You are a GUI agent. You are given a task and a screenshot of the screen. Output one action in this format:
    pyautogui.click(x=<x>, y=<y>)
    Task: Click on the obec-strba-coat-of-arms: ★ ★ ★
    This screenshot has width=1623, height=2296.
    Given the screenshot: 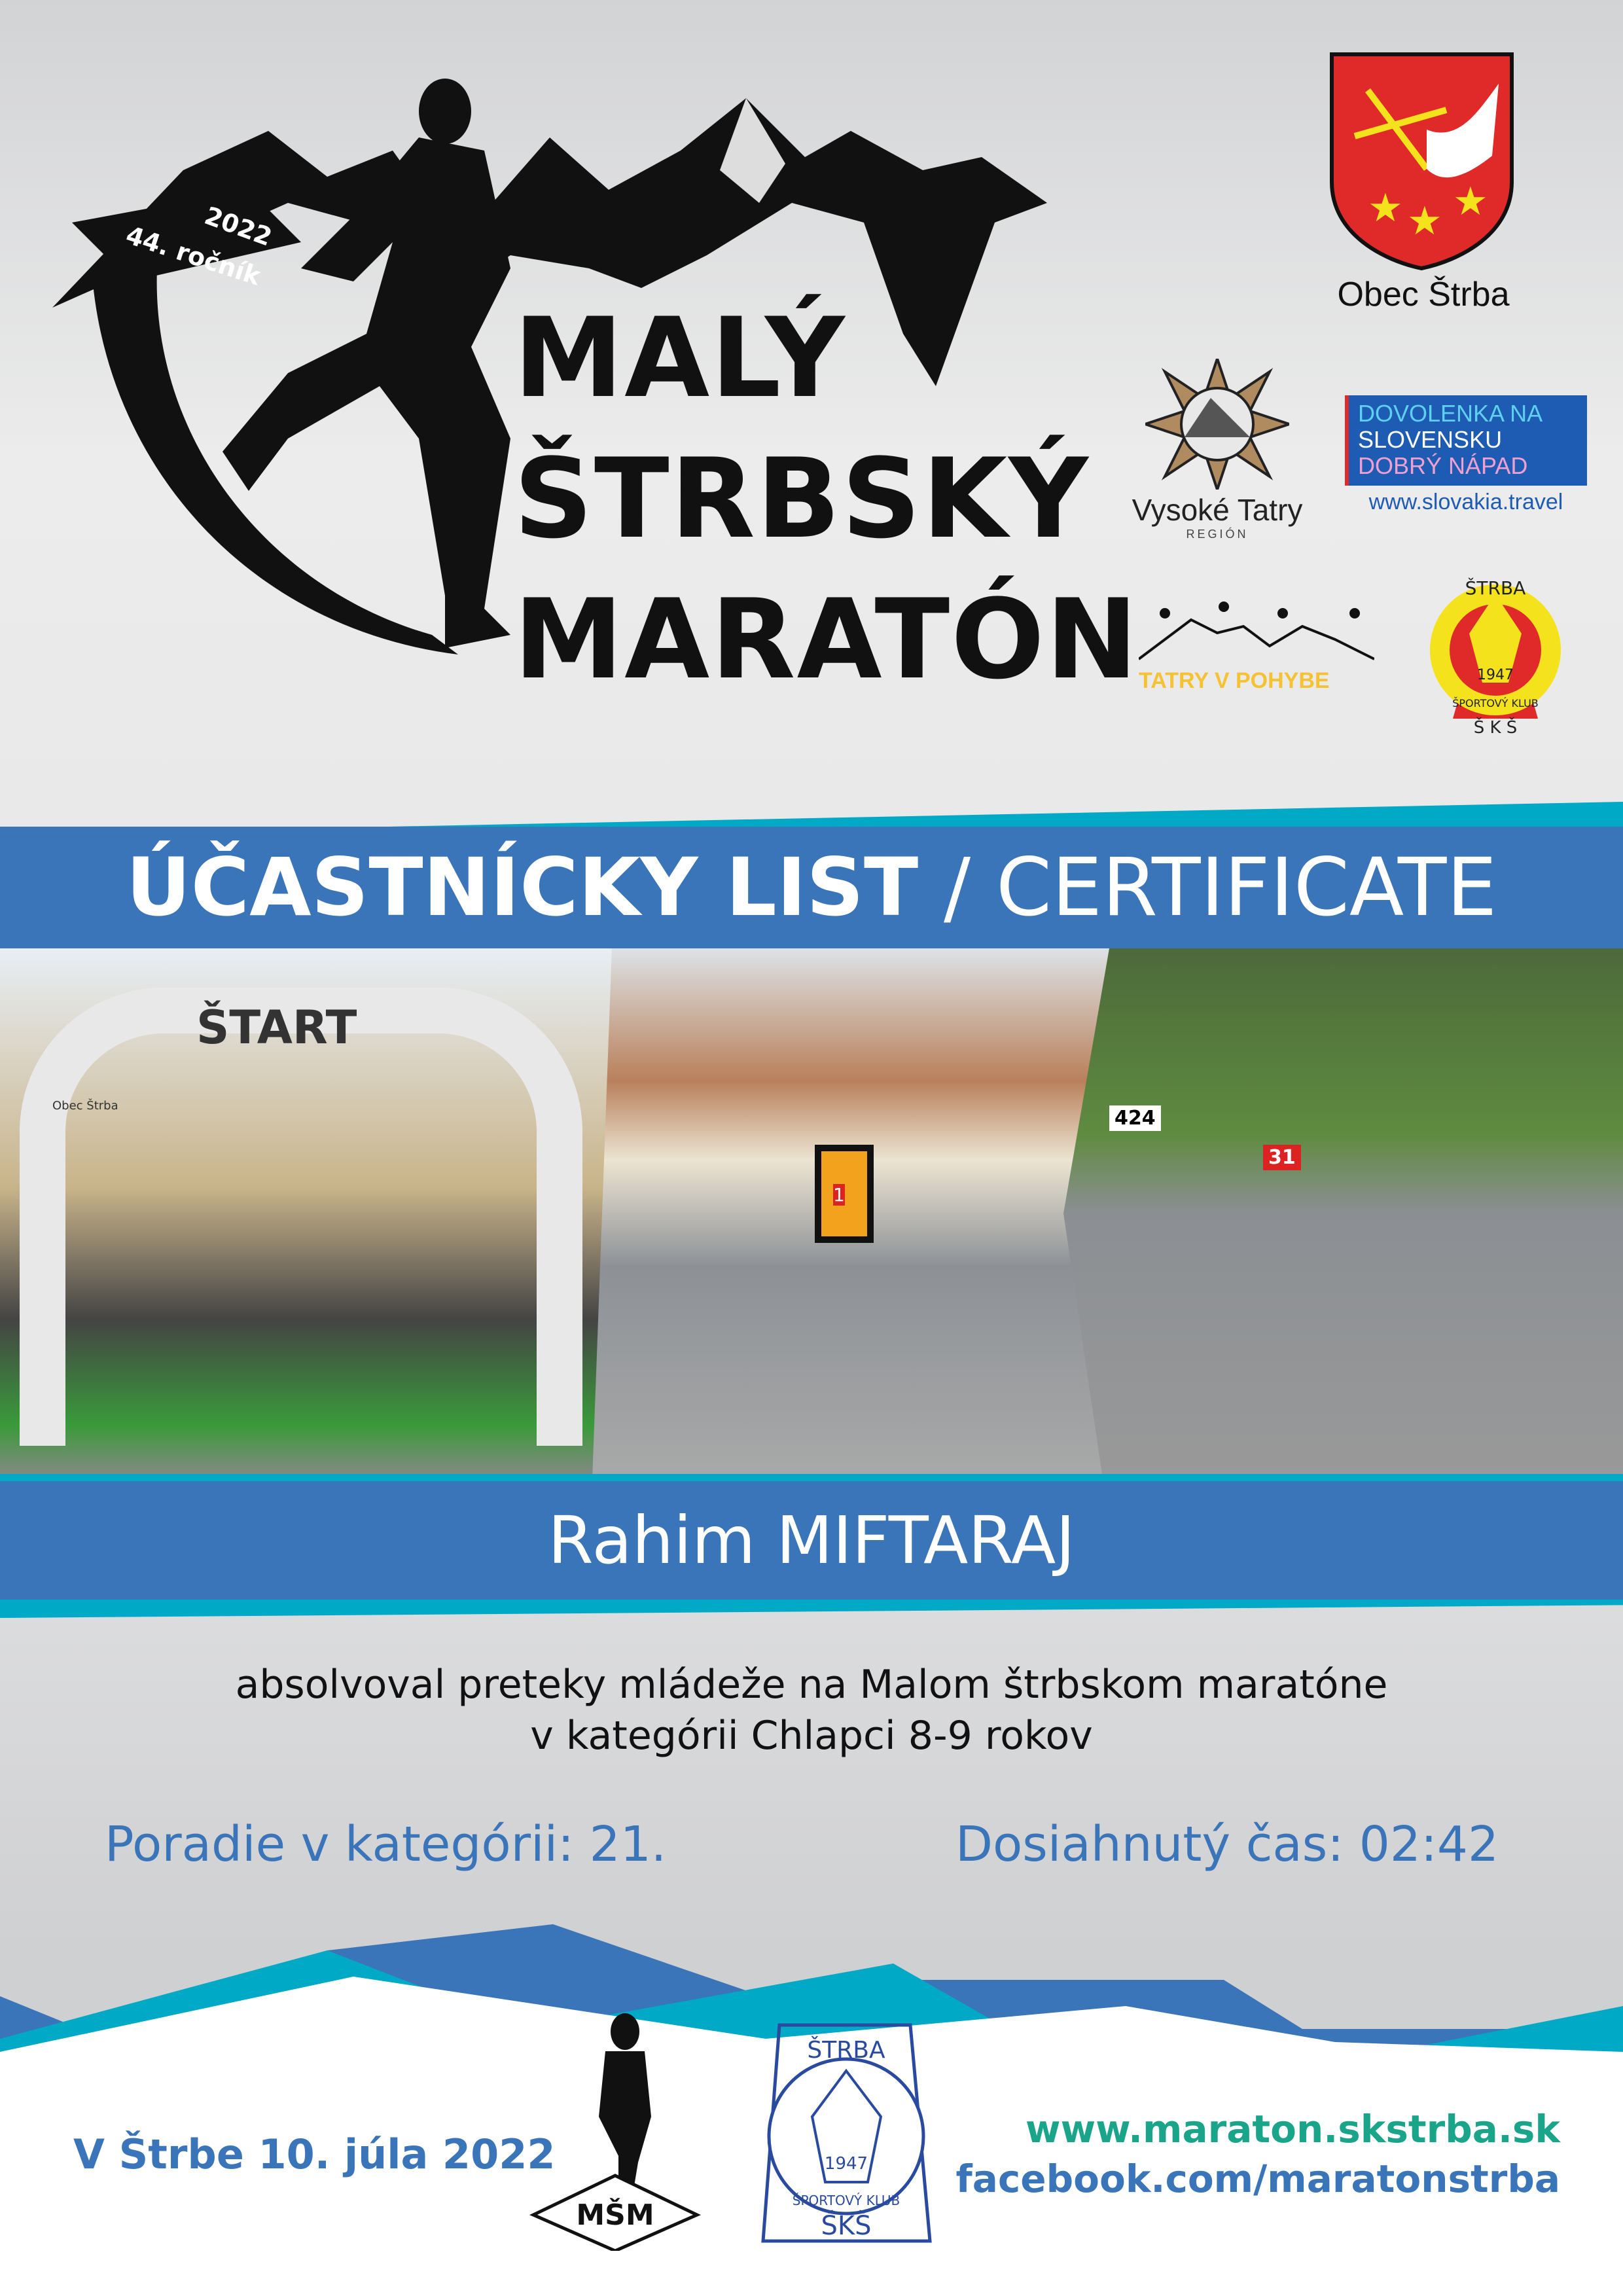 What is the action you would take?
    pyautogui.click(x=1422, y=161)
    